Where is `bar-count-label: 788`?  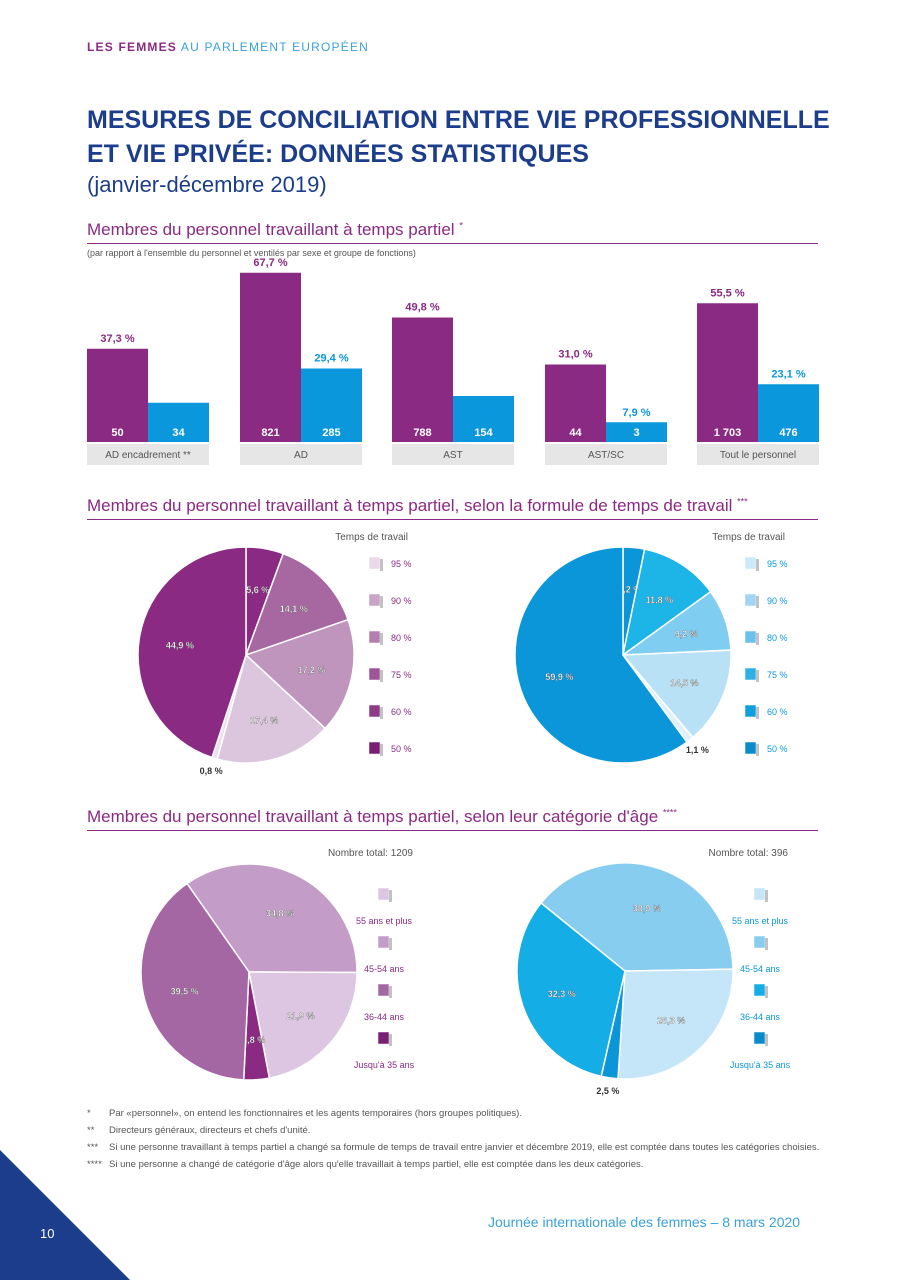 bar-count-label: 788 is located at coordinates (422, 433).